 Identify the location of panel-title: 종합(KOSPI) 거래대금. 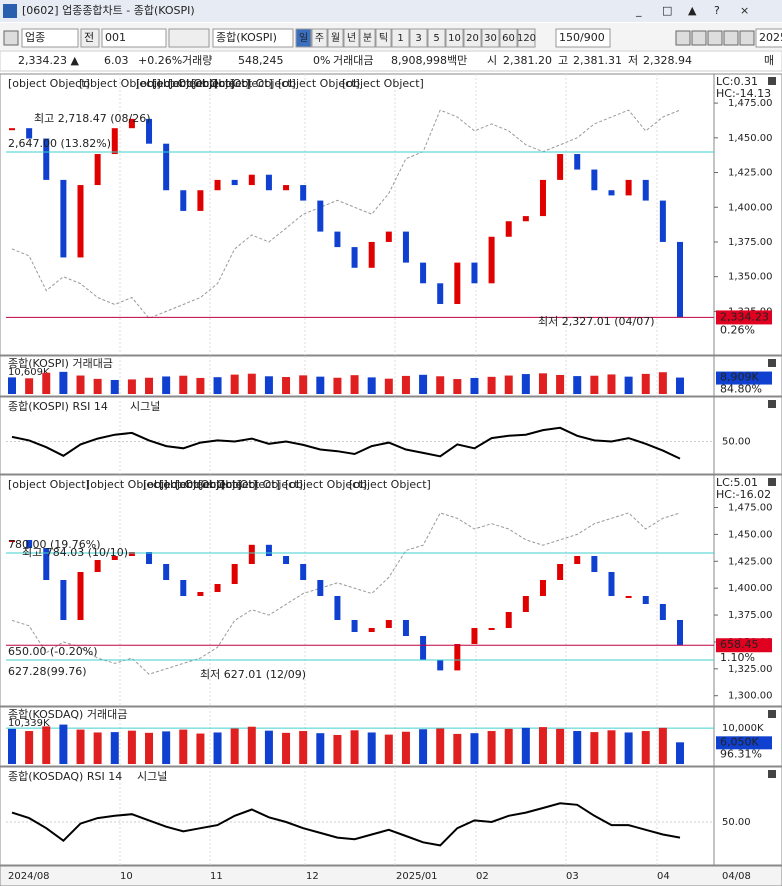
(60, 363).